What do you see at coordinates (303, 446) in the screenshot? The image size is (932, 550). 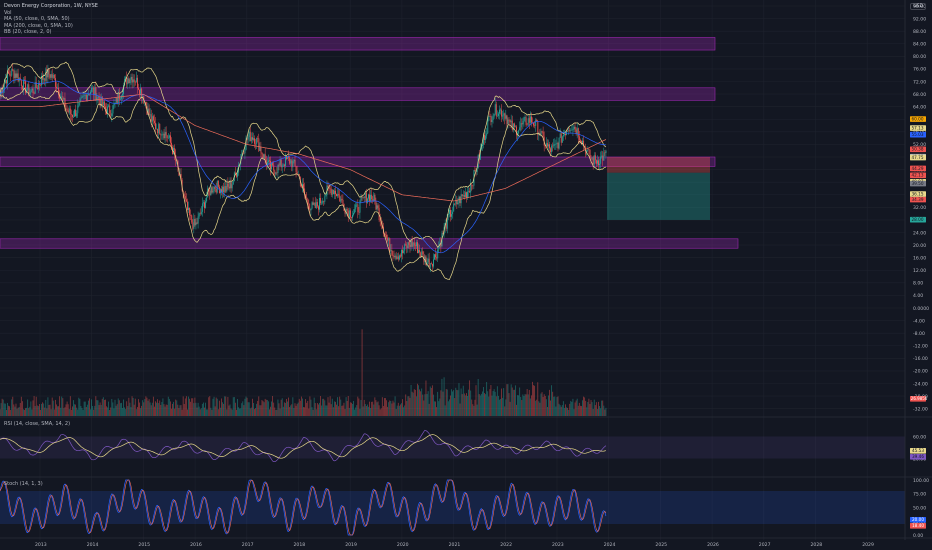 I see `rsi-line` at bounding box center [303, 446].